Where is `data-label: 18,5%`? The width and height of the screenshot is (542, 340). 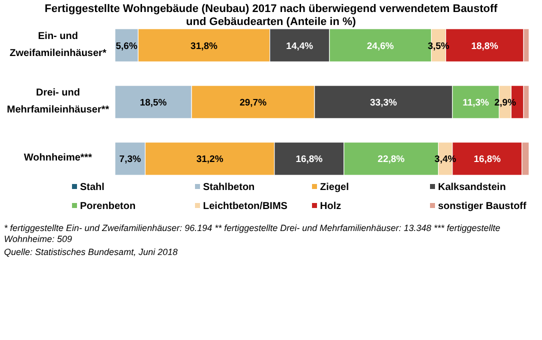
data-label: 18,5% is located at coordinates (154, 103).